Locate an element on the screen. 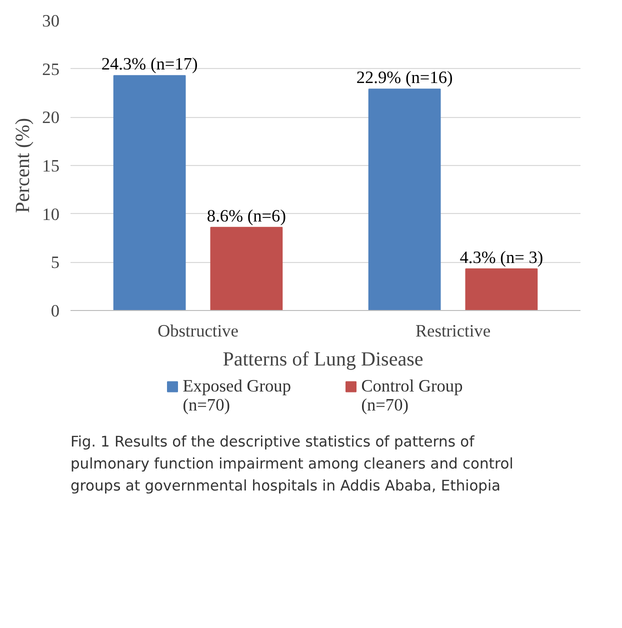  caption: Fig. 1 Results of the descriptive statistics of patterns of pulmonary function impairment among cleaners and control groups at governmental hospitals in Addis Ababa, Ethiopia is located at coordinates (292, 464).